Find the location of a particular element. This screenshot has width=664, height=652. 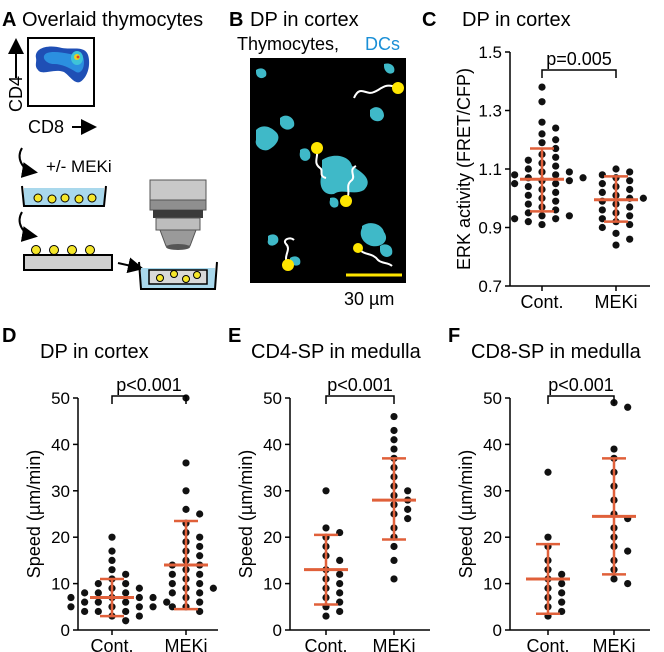

panel-d-title: DP in cortex is located at coordinates (94, 352).